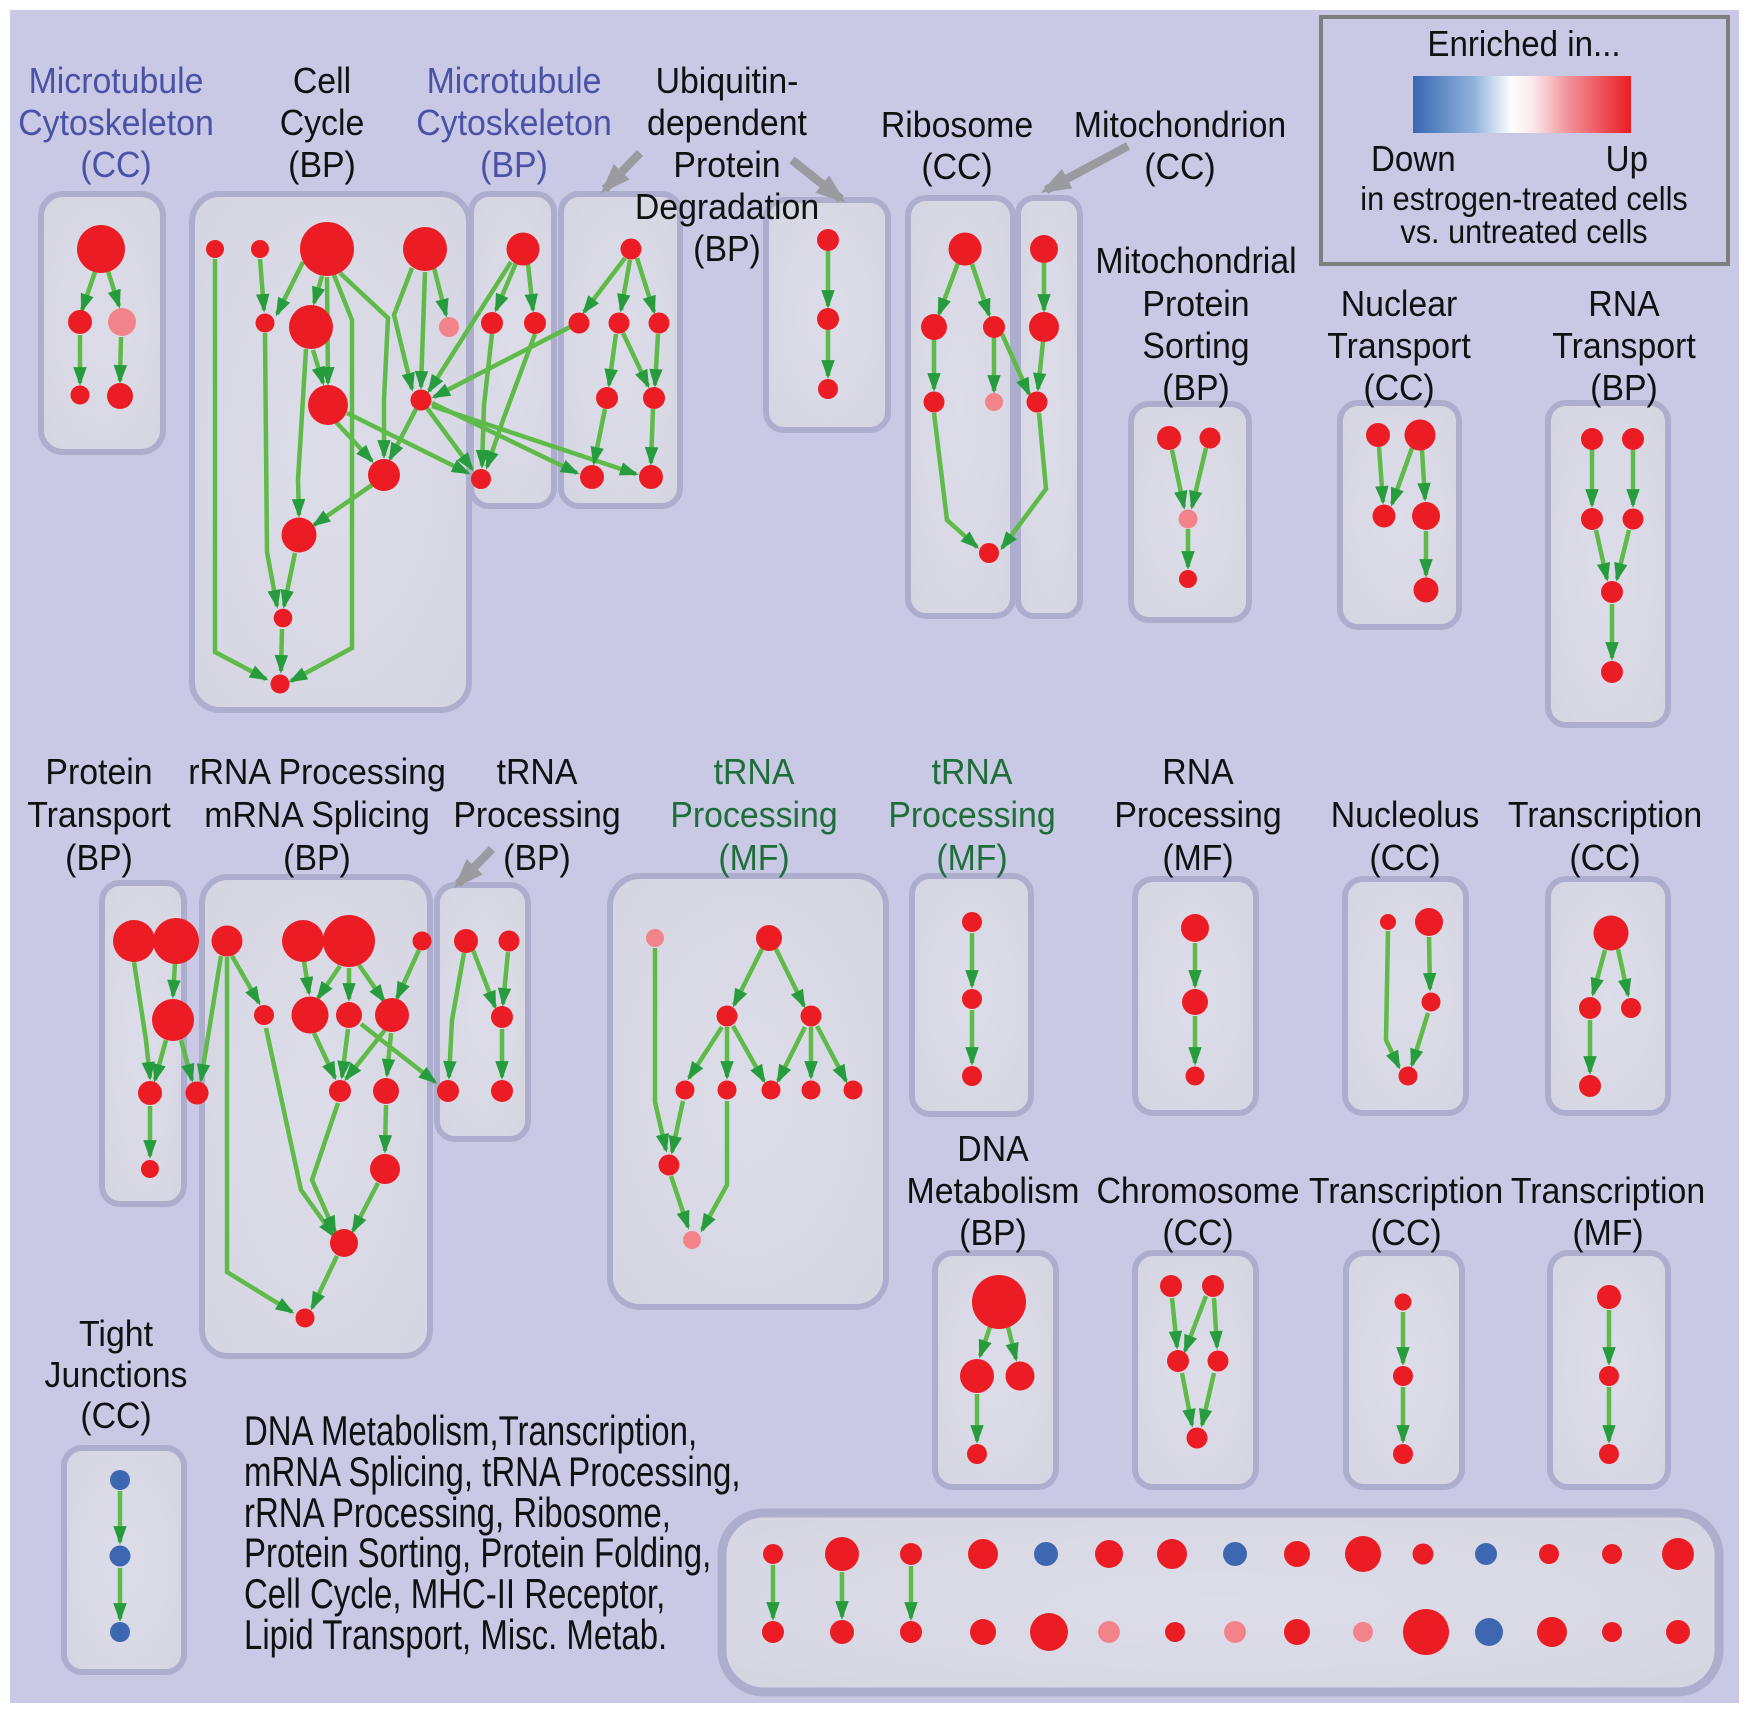 This screenshot has width=1750, height=1715. Describe the element at coordinates (1399, 304) in the screenshot. I see `svg-text: Nuclear` at that location.